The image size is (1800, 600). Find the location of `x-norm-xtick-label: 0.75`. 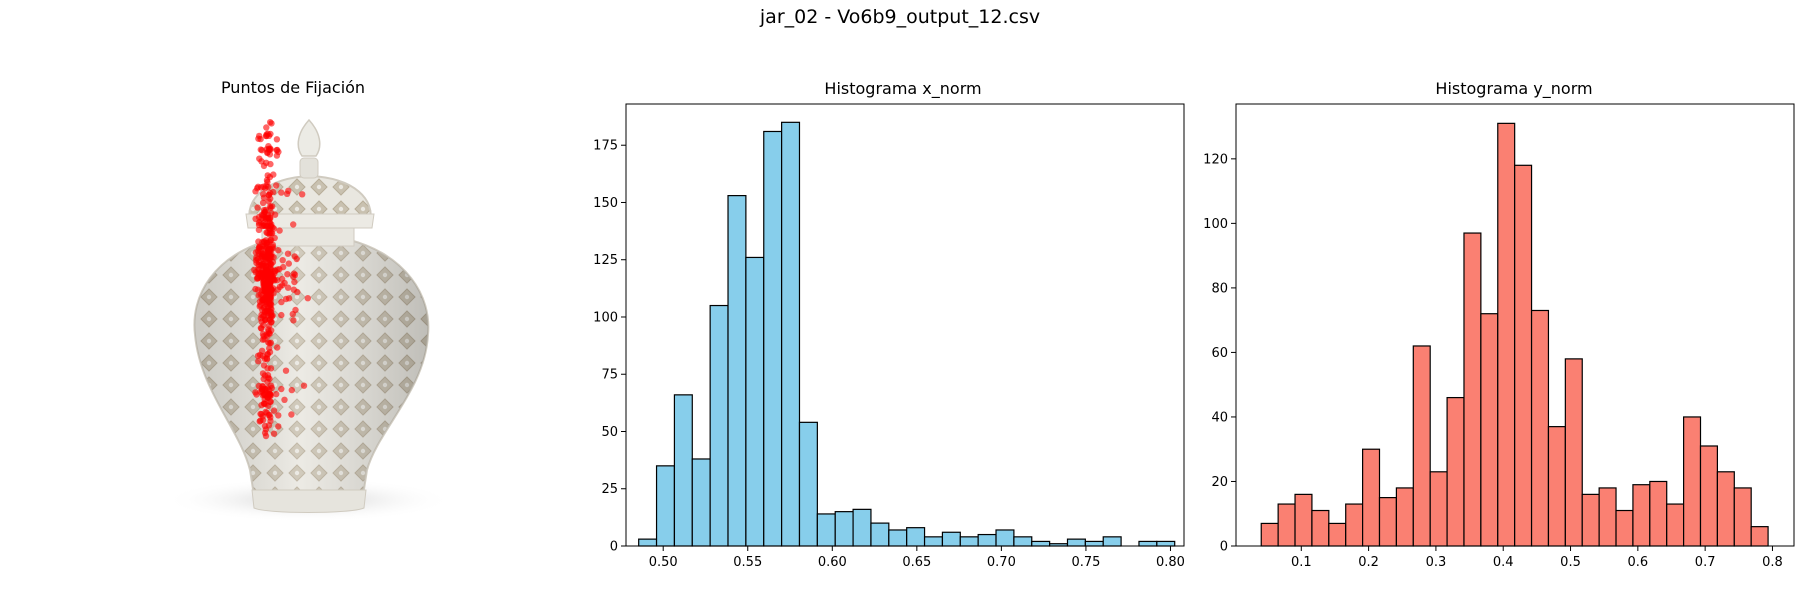

x-norm-xtick-label: 0.75 is located at coordinates (1085, 562).